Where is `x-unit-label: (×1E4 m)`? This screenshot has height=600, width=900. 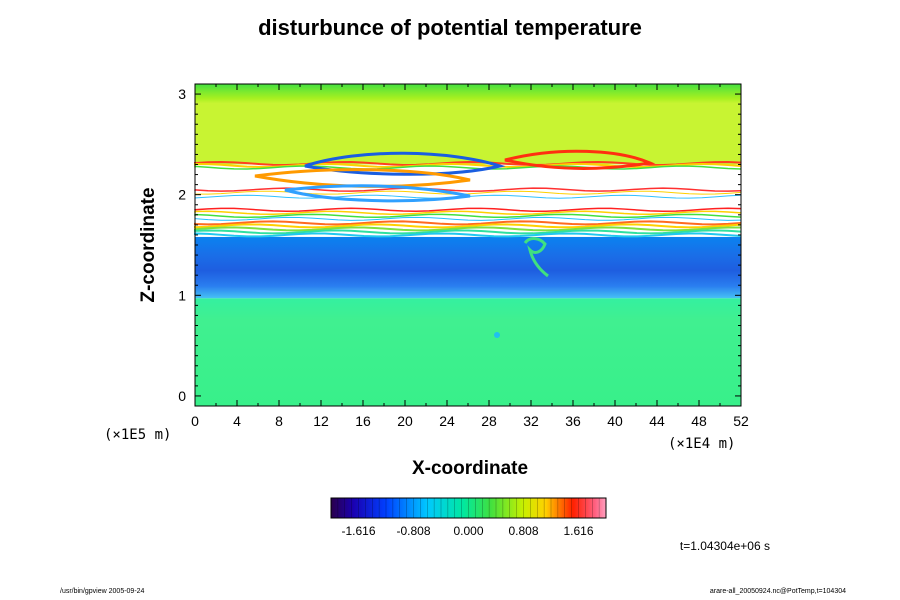 x-unit-label: (×1E4 m) is located at coordinates (702, 444).